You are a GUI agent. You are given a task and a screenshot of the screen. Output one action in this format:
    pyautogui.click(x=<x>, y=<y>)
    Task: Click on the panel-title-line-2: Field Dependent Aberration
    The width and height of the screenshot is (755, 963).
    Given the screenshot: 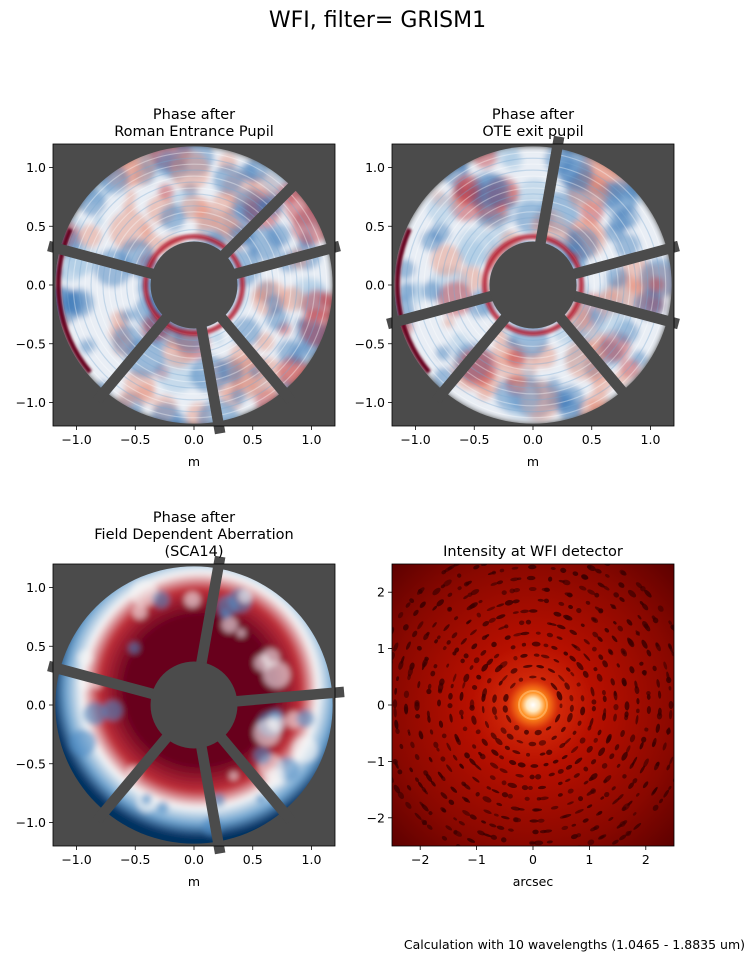 What is the action you would take?
    pyautogui.click(x=193, y=535)
    